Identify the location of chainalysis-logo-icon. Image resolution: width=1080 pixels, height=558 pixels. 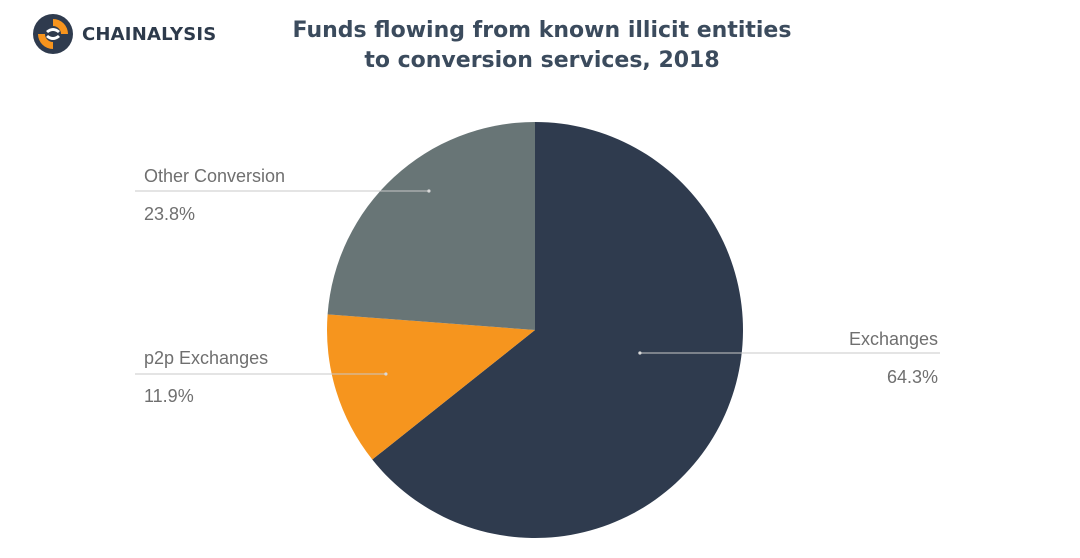
(53, 34).